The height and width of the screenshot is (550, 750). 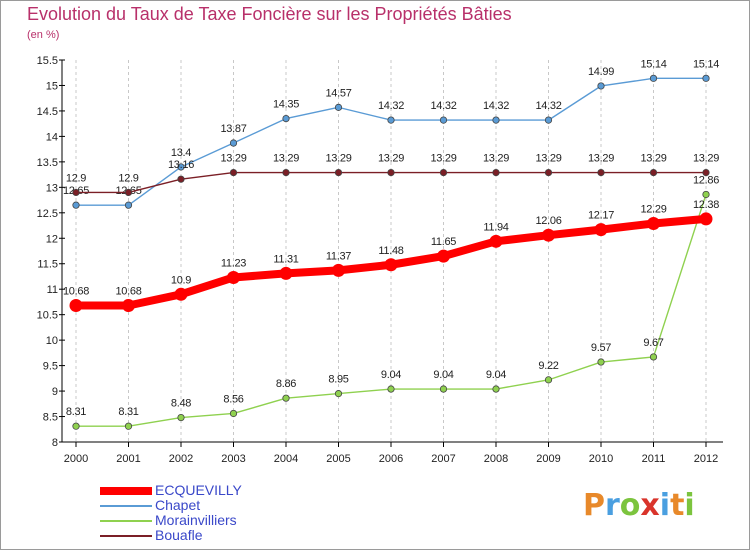 What do you see at coordinates (55, 392) in the screenshot?
I see `y-tick-label: 9` at bounding box center [55, 392].